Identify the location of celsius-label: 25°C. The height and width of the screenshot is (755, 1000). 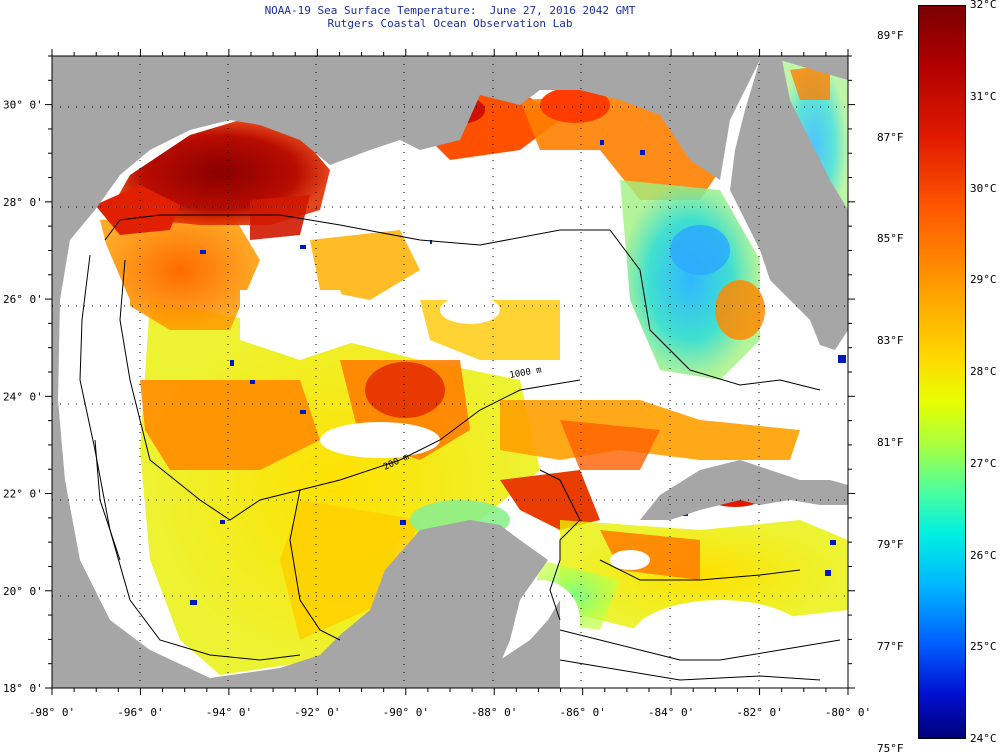
(983, 647).